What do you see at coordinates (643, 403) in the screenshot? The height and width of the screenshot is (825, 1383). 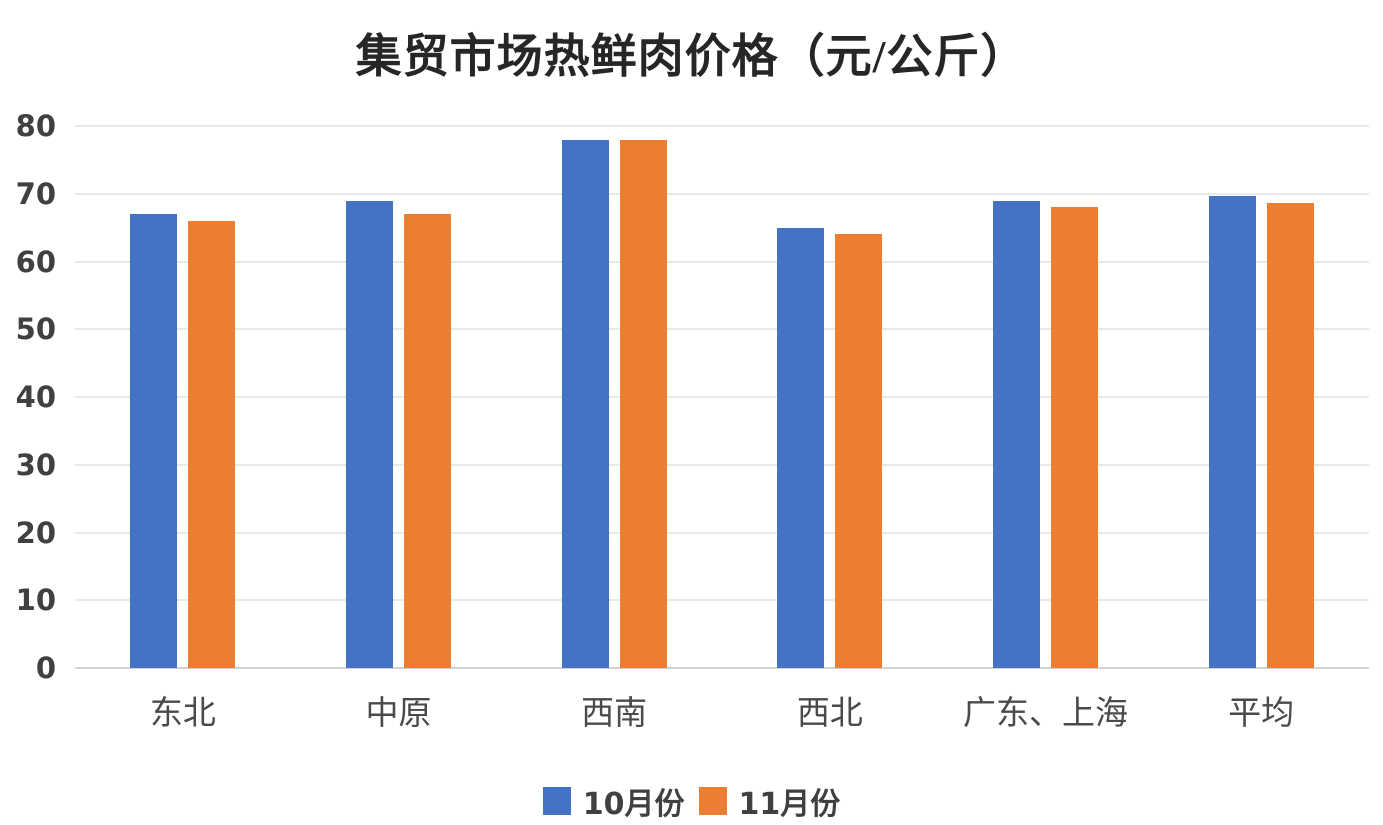 I see `bar-series1-cat2` at bounding box center [643, 403].